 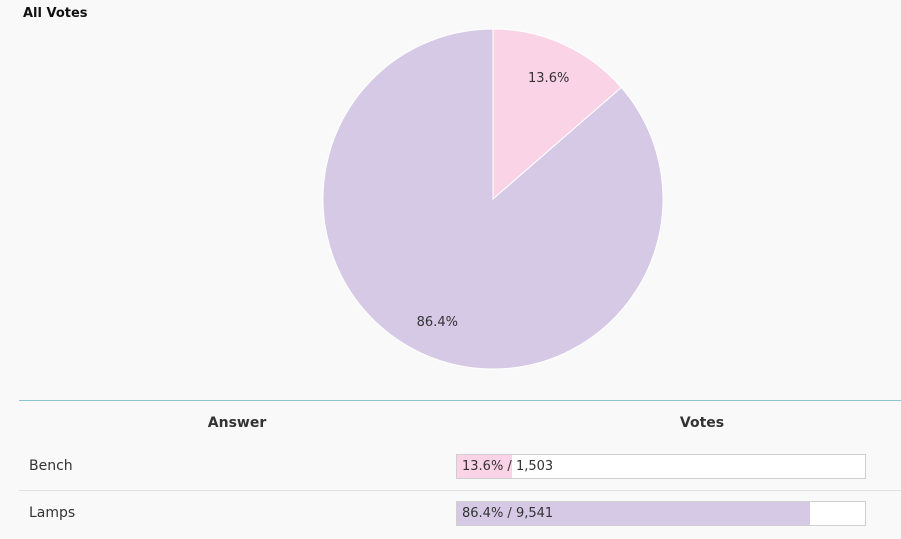 I want to click on table-row: Lamps 86.4% / 9,541, so click(x=460, y=514).